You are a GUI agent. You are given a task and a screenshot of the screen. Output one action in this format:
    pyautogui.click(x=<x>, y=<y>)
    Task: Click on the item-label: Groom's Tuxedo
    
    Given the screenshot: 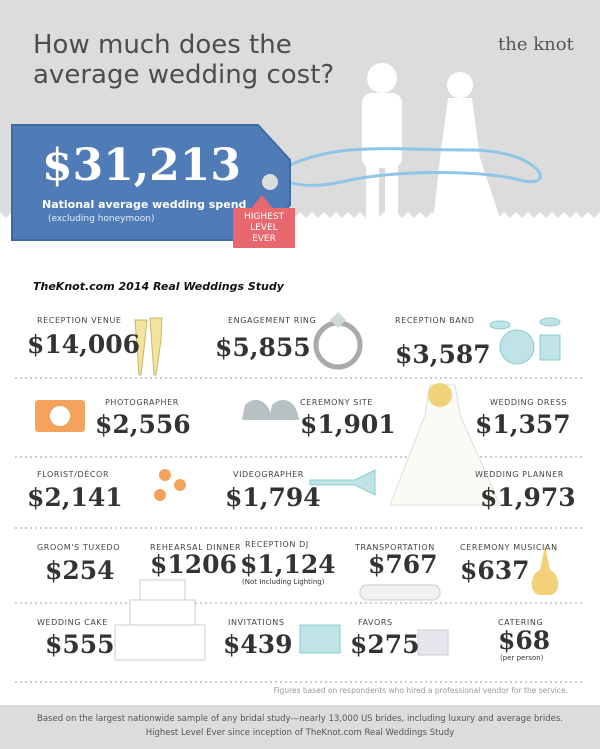 What is the action you would take?
    pyautogui.click(x=79, y=547)
    